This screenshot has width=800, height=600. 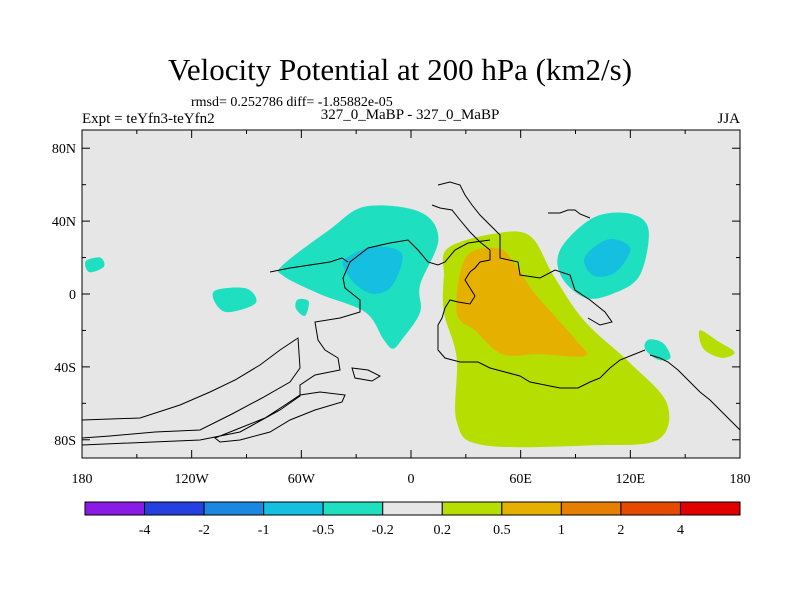 I want to click on colorbar-label: 1, so click(x=561, y=530).